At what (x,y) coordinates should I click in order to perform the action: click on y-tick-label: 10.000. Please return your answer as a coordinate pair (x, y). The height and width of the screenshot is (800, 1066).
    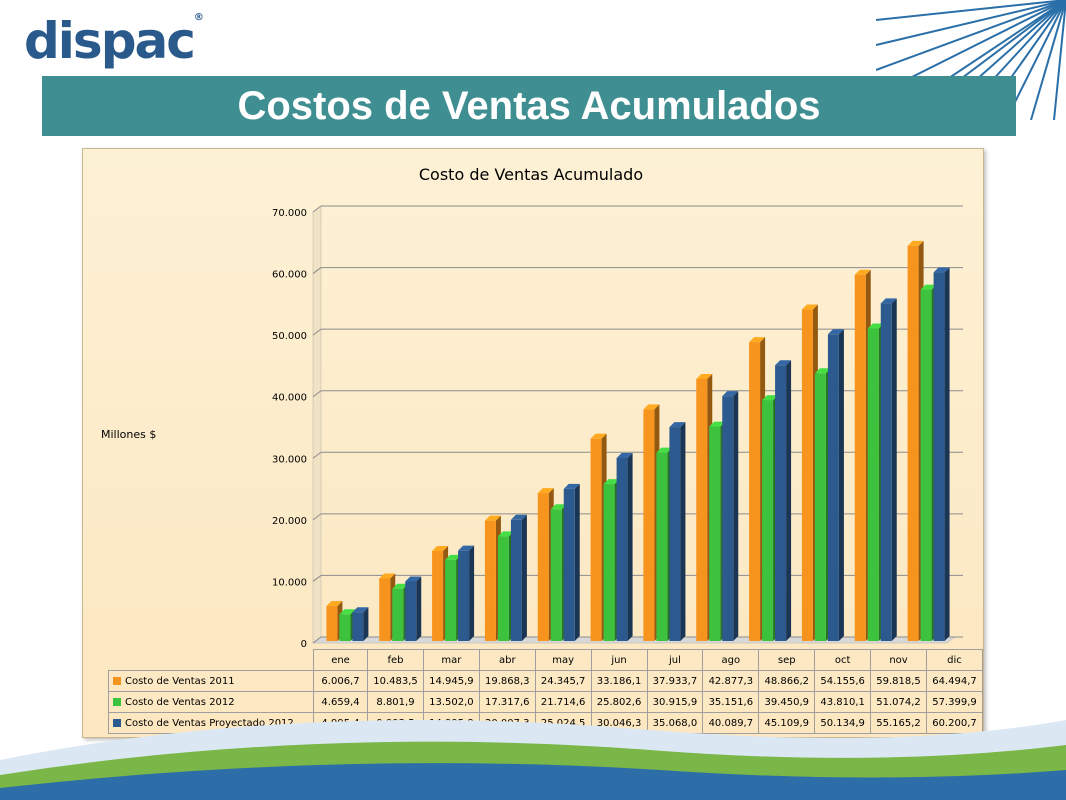
    Looking at the image, I should click on (289, 582).